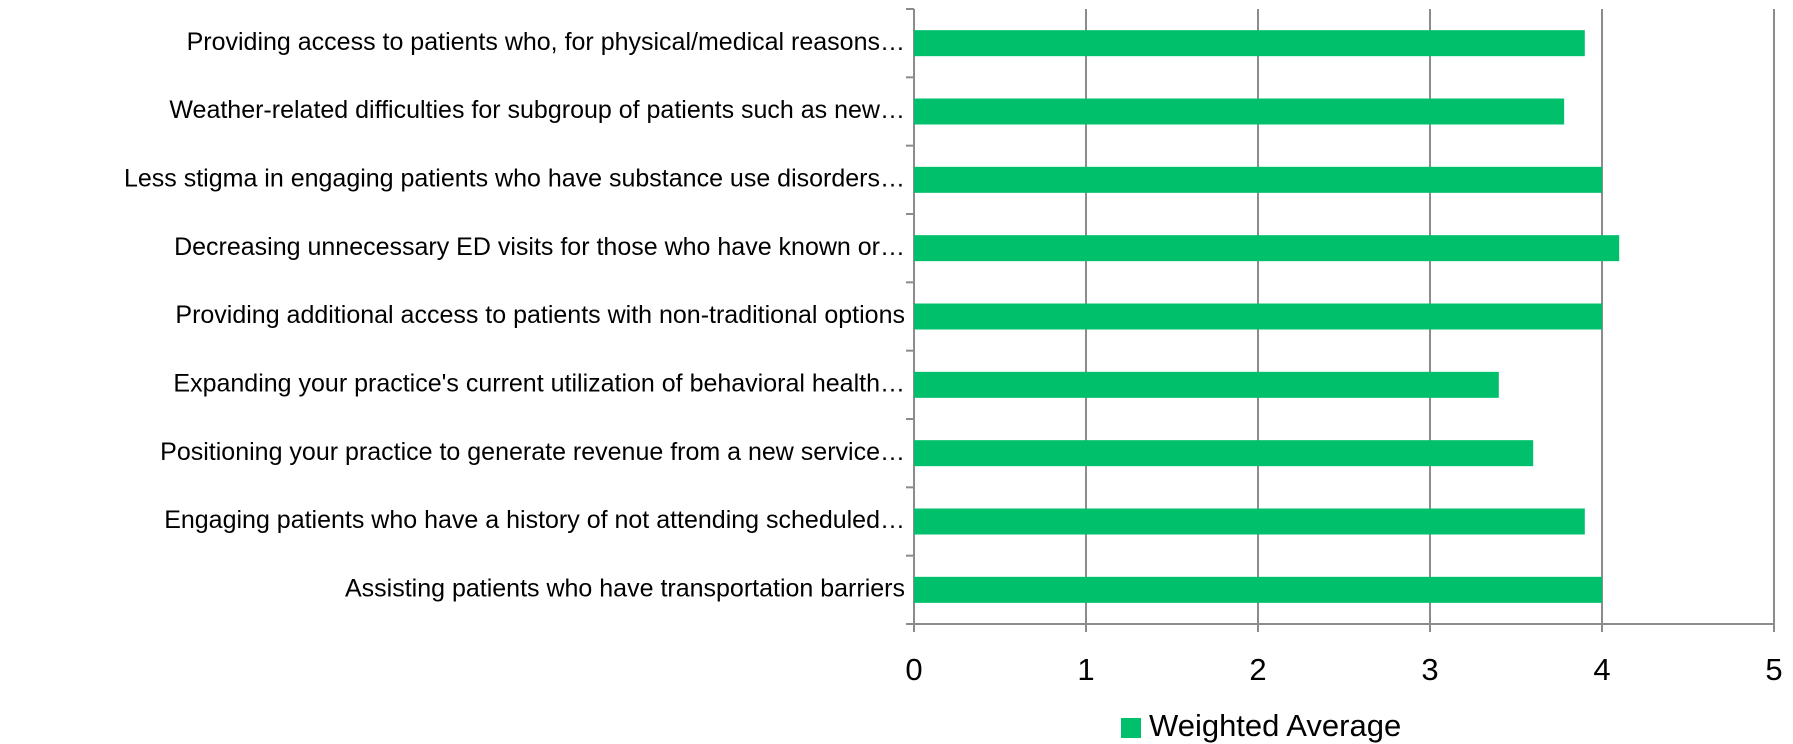 The width and height of the screenshot is (1793, 744). I want to click on x-tick-label: 5, so click(1773, 669).